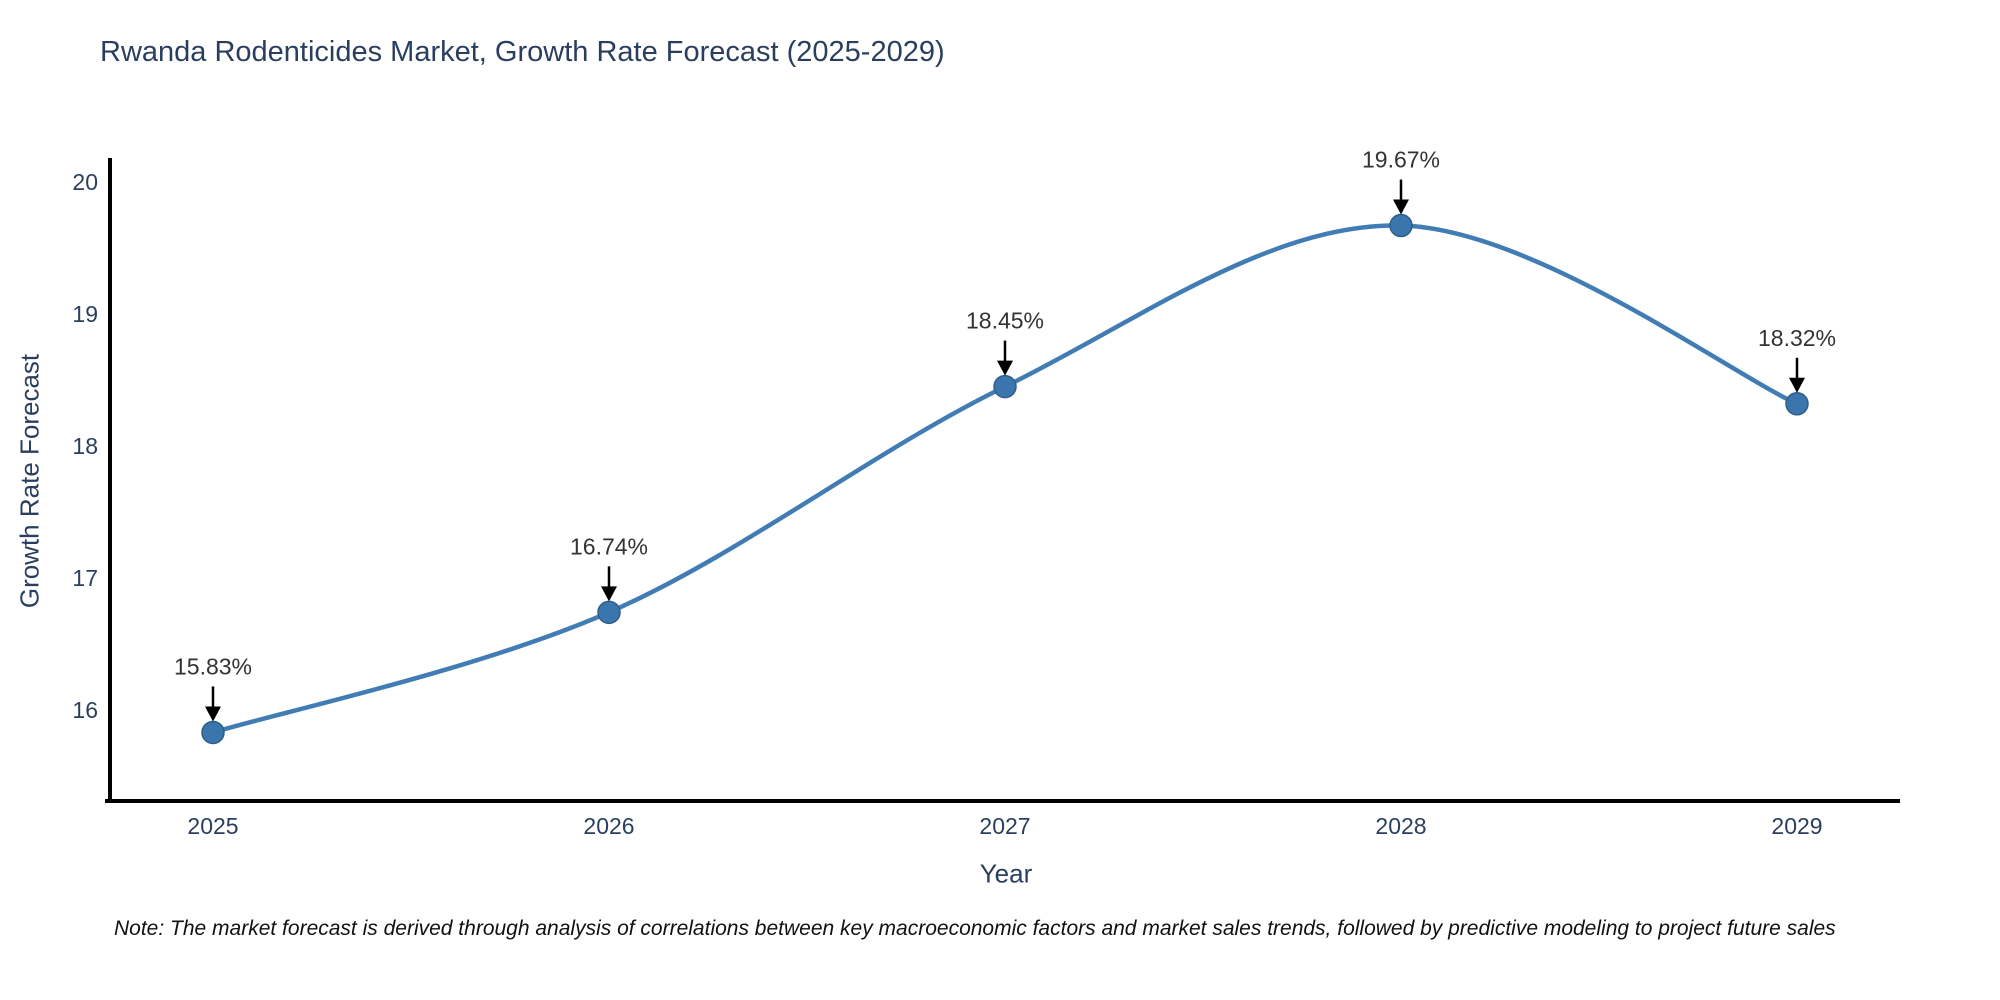 The image size is (2000, 1000). Describe the element at coordinates (1400, 826) in the screenshot. I see `x-tick-label: 2028` at that location.